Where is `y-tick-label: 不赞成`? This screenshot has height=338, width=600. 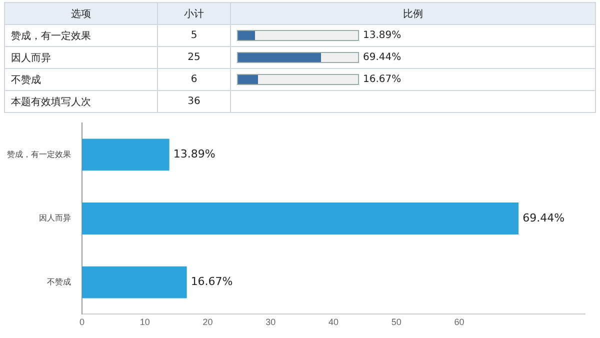 y-tick-label: 不赞成 is located at coordinates (59, 282).